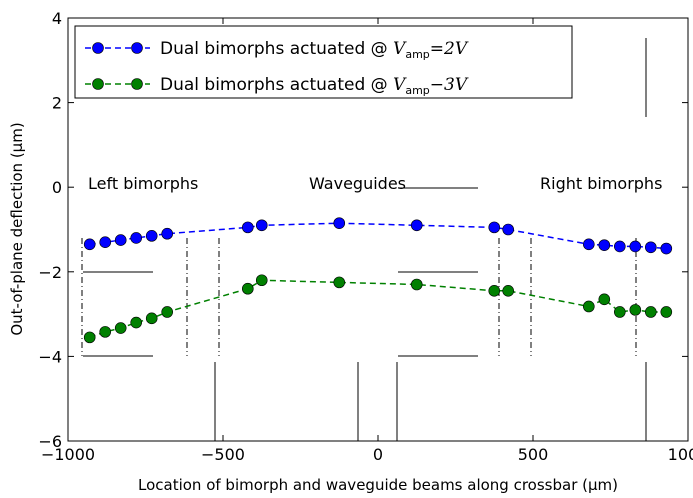  What do you see at coordinates (50, 356) in the screenshot?
I see `y-tick-label: −4` at bounding box center [50, 356].